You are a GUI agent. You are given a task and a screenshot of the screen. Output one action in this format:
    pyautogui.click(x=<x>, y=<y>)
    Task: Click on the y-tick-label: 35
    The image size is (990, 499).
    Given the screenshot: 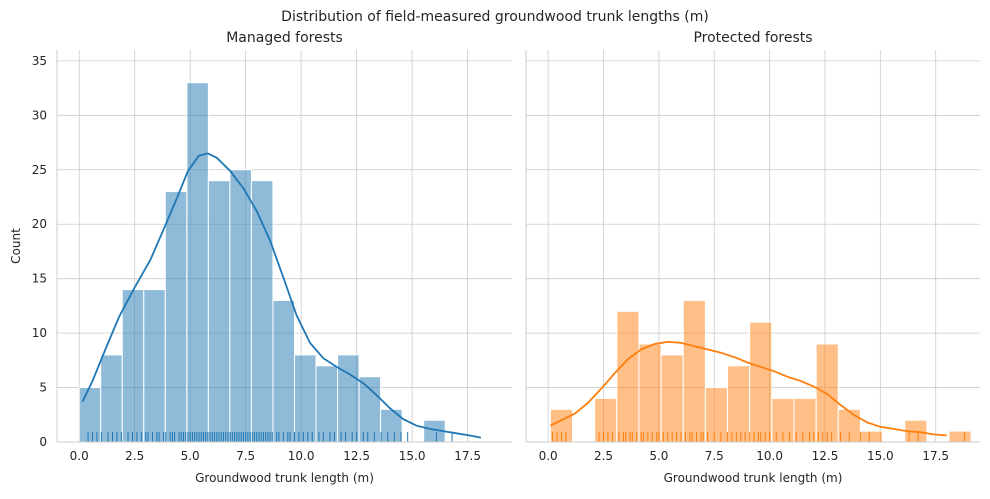 What is the action you would take?
    pyautogui.click(x=39, y=61)
    